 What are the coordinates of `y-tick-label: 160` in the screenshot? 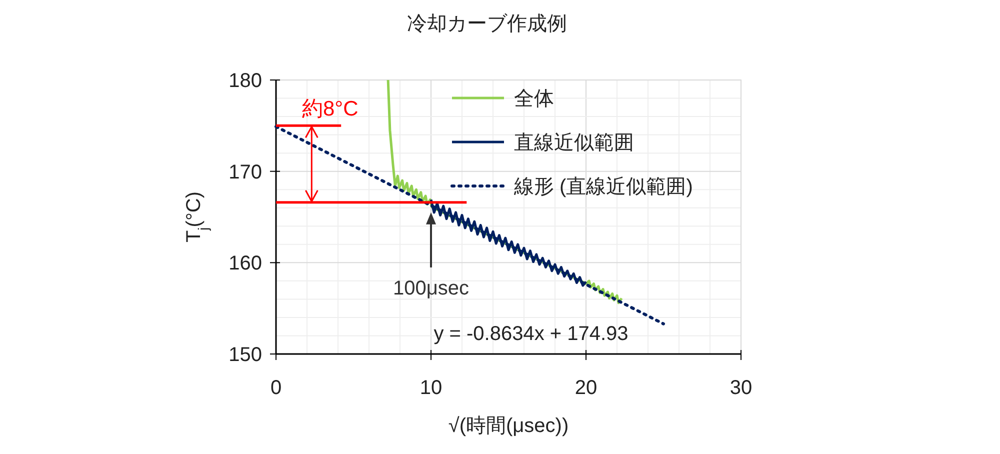 It's located at (245, 263).